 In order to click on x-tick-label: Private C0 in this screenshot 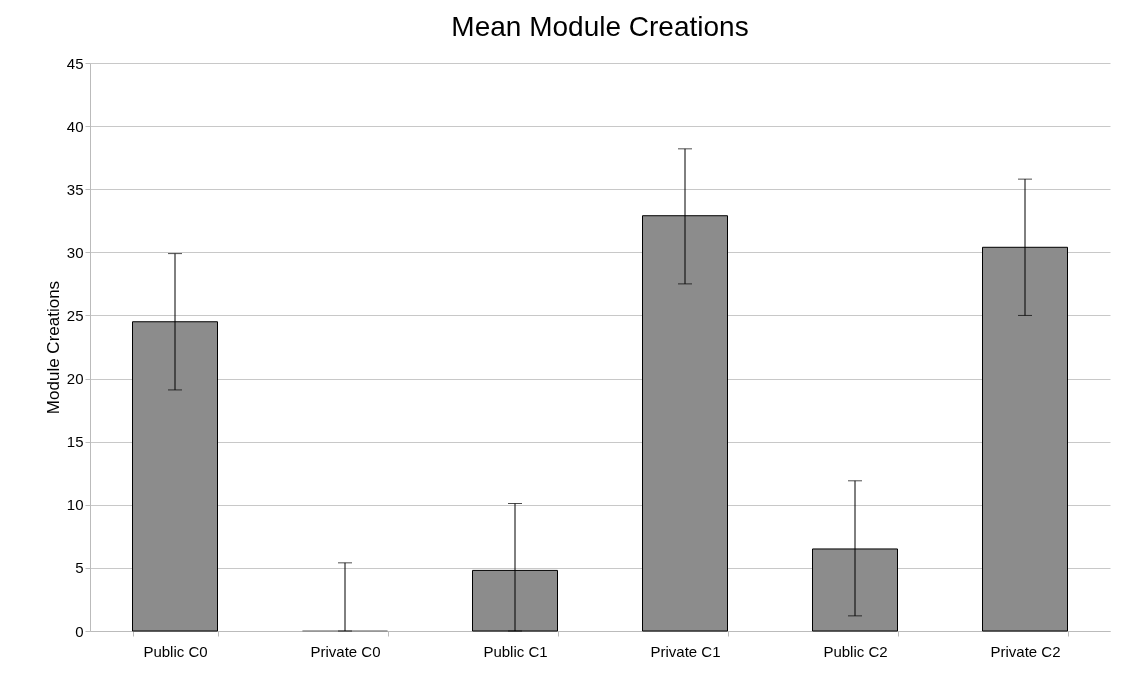, I will do `click(345, 651)`.